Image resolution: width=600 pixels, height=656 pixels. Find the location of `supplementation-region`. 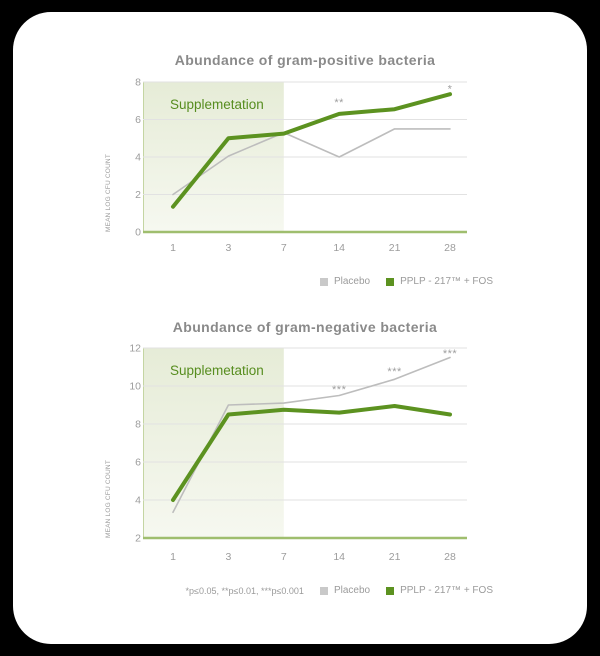

supplementation-region is located at coordinates (213, 443).